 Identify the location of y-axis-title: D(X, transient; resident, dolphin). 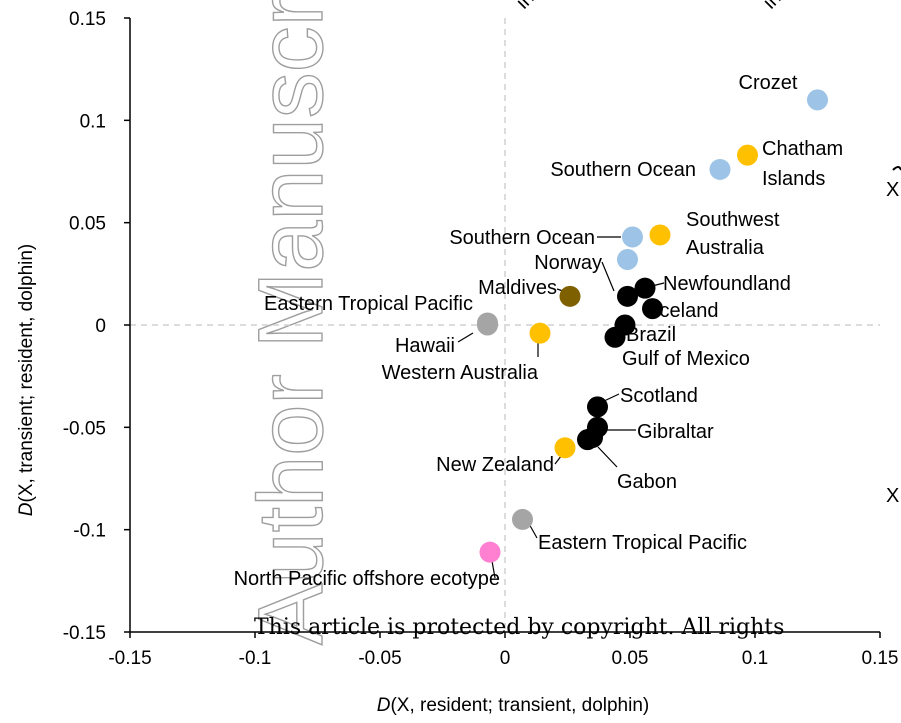
(26, 380).